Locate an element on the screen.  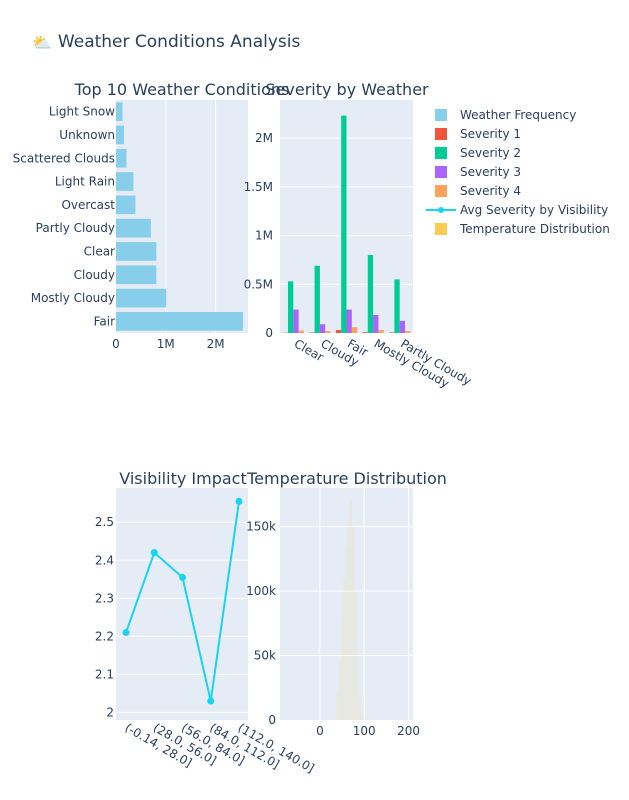
top10-category-label: Light Snow is located at coordinates (82, 112).